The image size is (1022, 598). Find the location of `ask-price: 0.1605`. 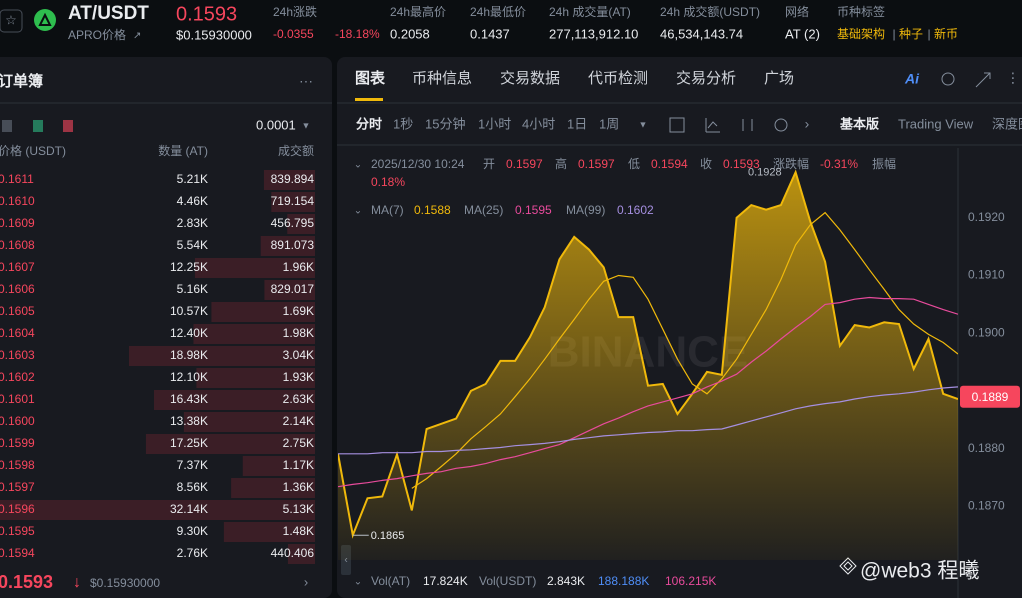

ask-price: 0.1605 is located at coordinates (17, 311).